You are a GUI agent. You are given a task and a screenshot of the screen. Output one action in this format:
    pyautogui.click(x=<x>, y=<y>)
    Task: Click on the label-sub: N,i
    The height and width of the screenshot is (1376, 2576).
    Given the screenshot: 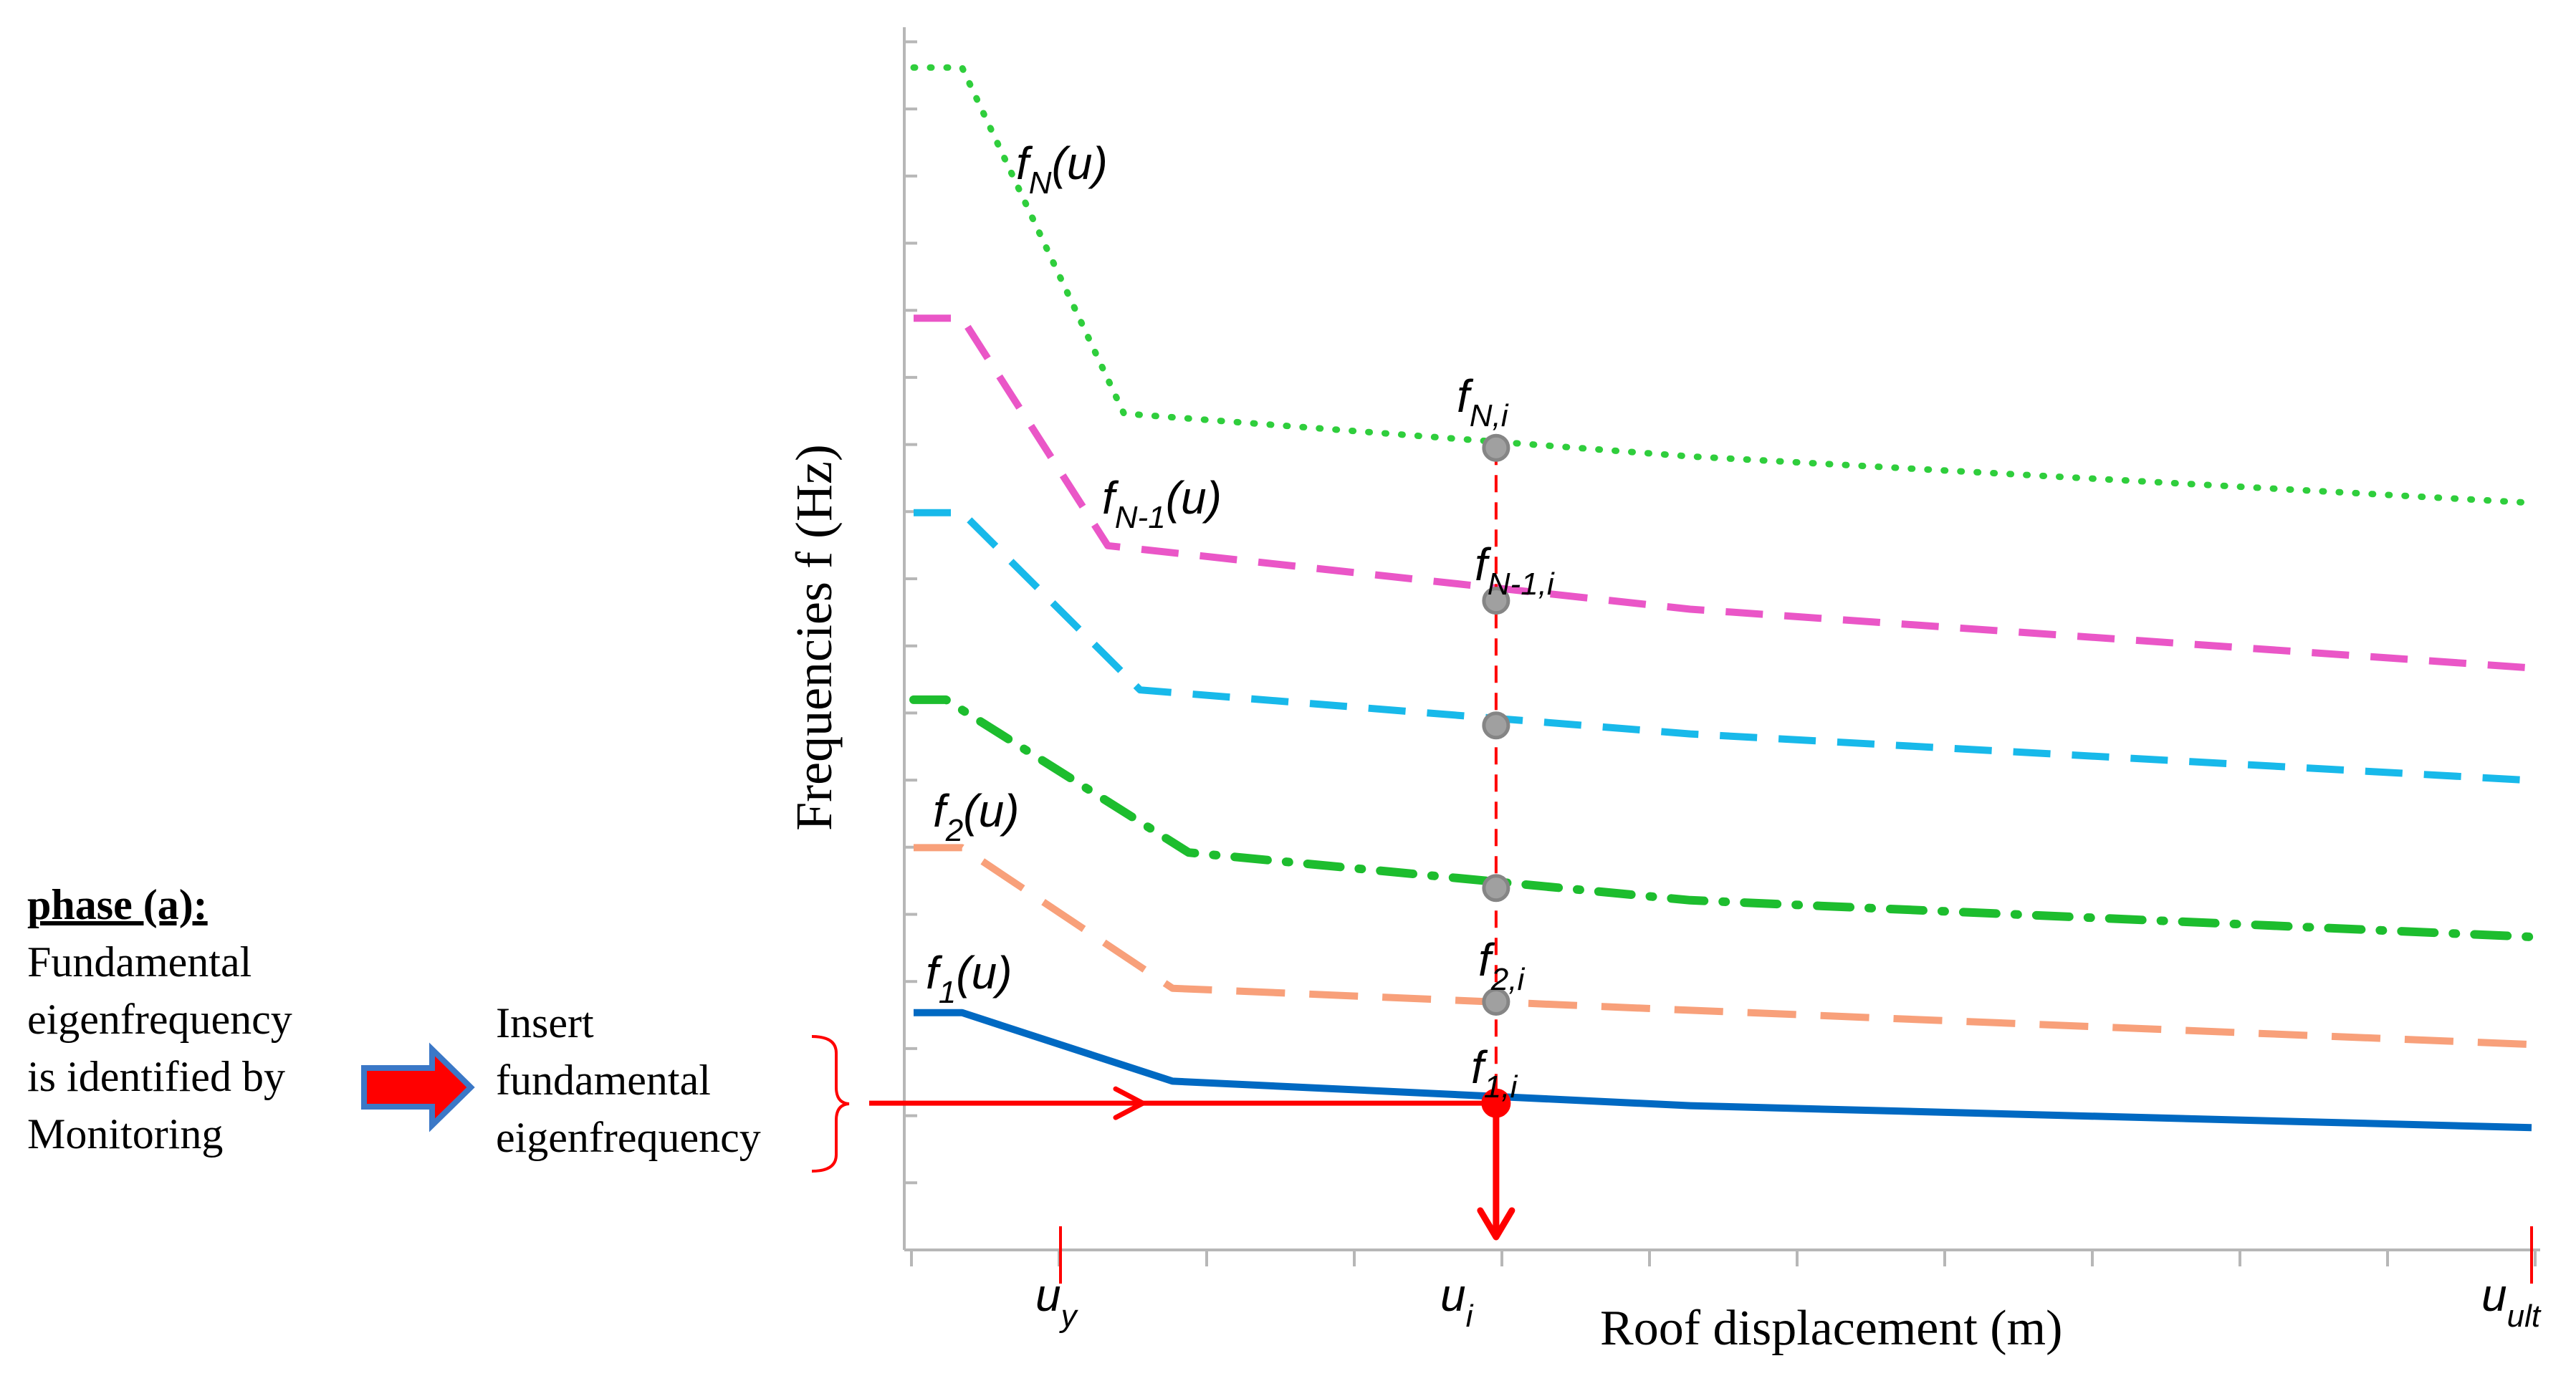 What is the action you would take?
    pyautogui.click(x=1489, y=416)
    